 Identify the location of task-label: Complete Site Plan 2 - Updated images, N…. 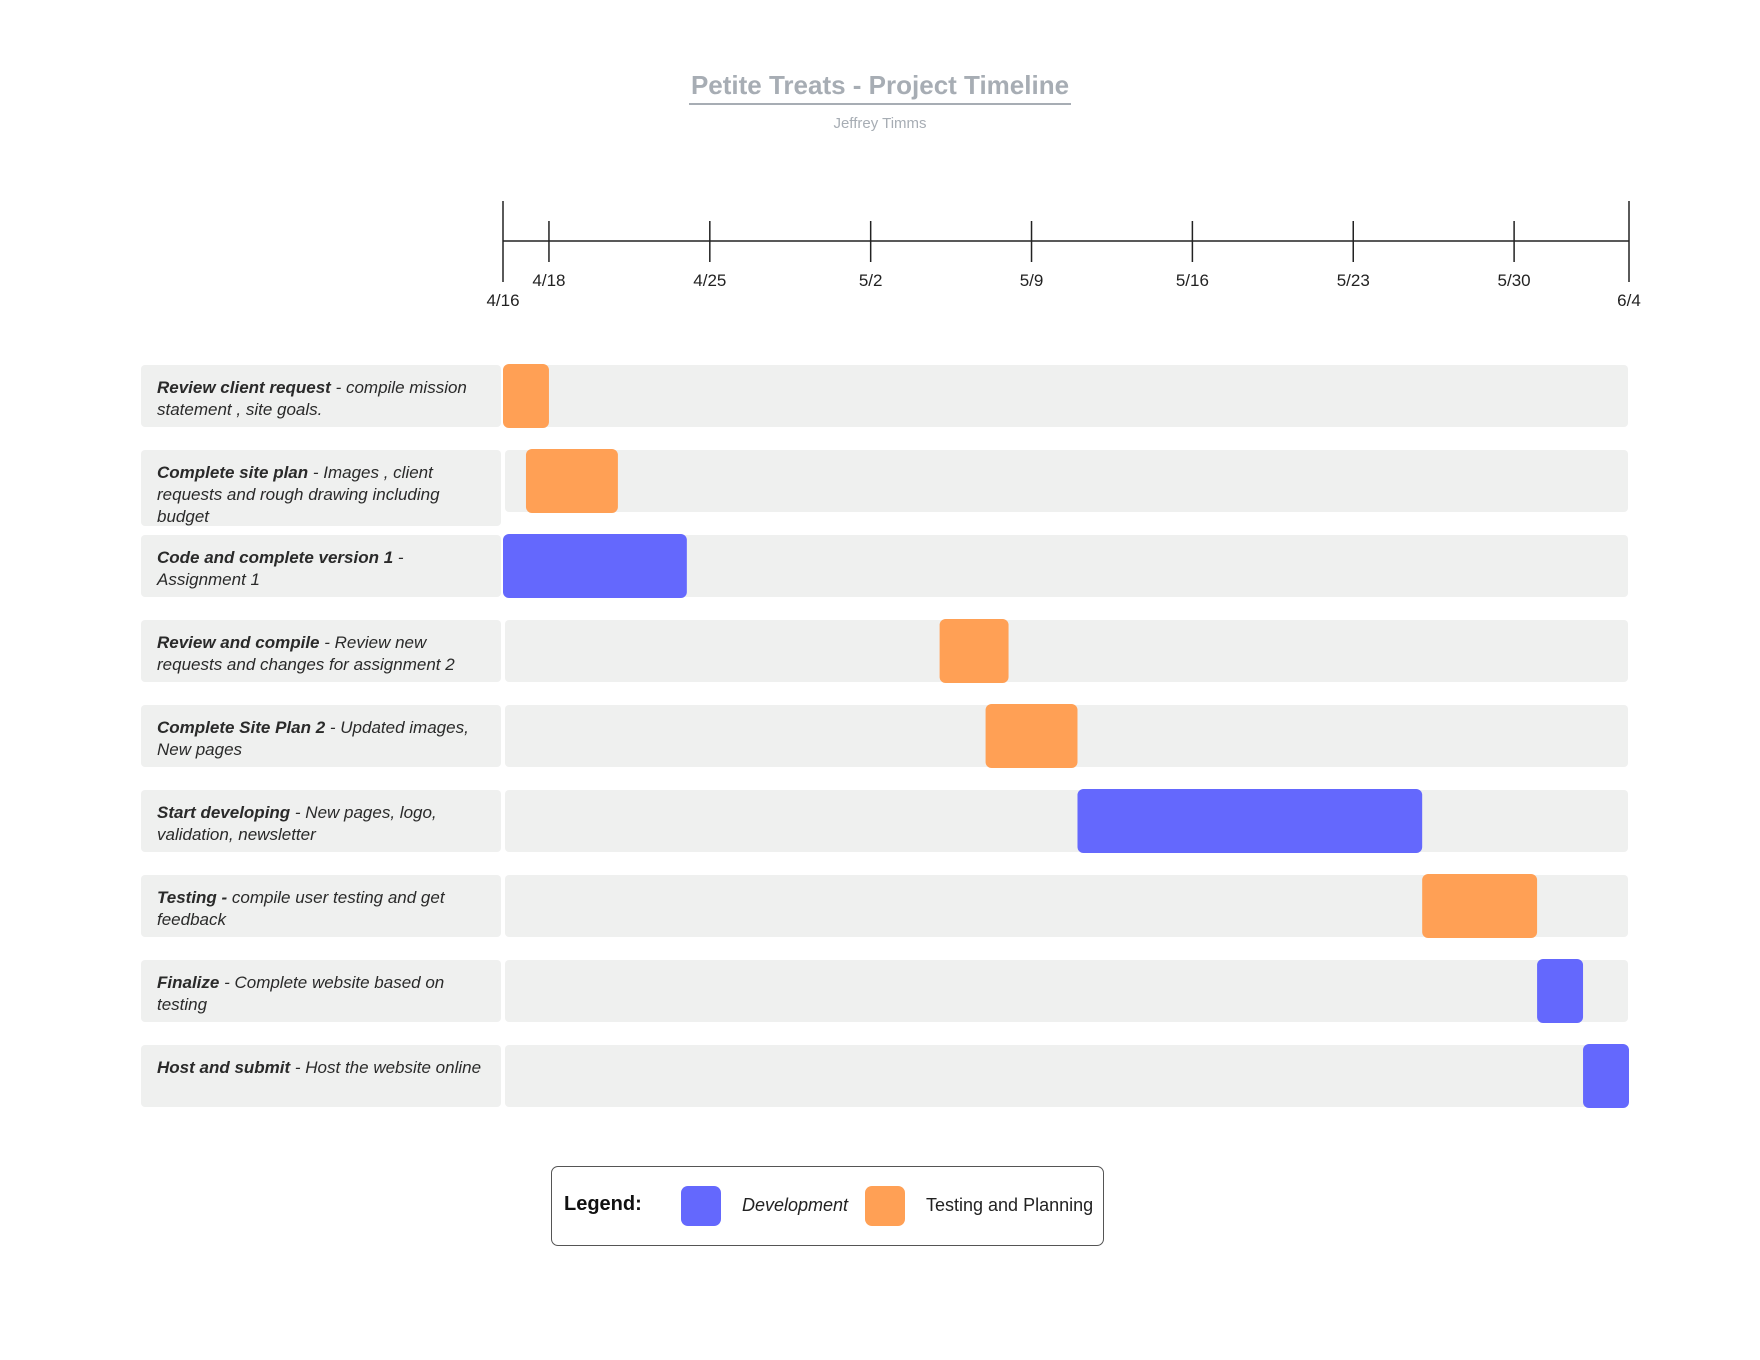
(321, 736).